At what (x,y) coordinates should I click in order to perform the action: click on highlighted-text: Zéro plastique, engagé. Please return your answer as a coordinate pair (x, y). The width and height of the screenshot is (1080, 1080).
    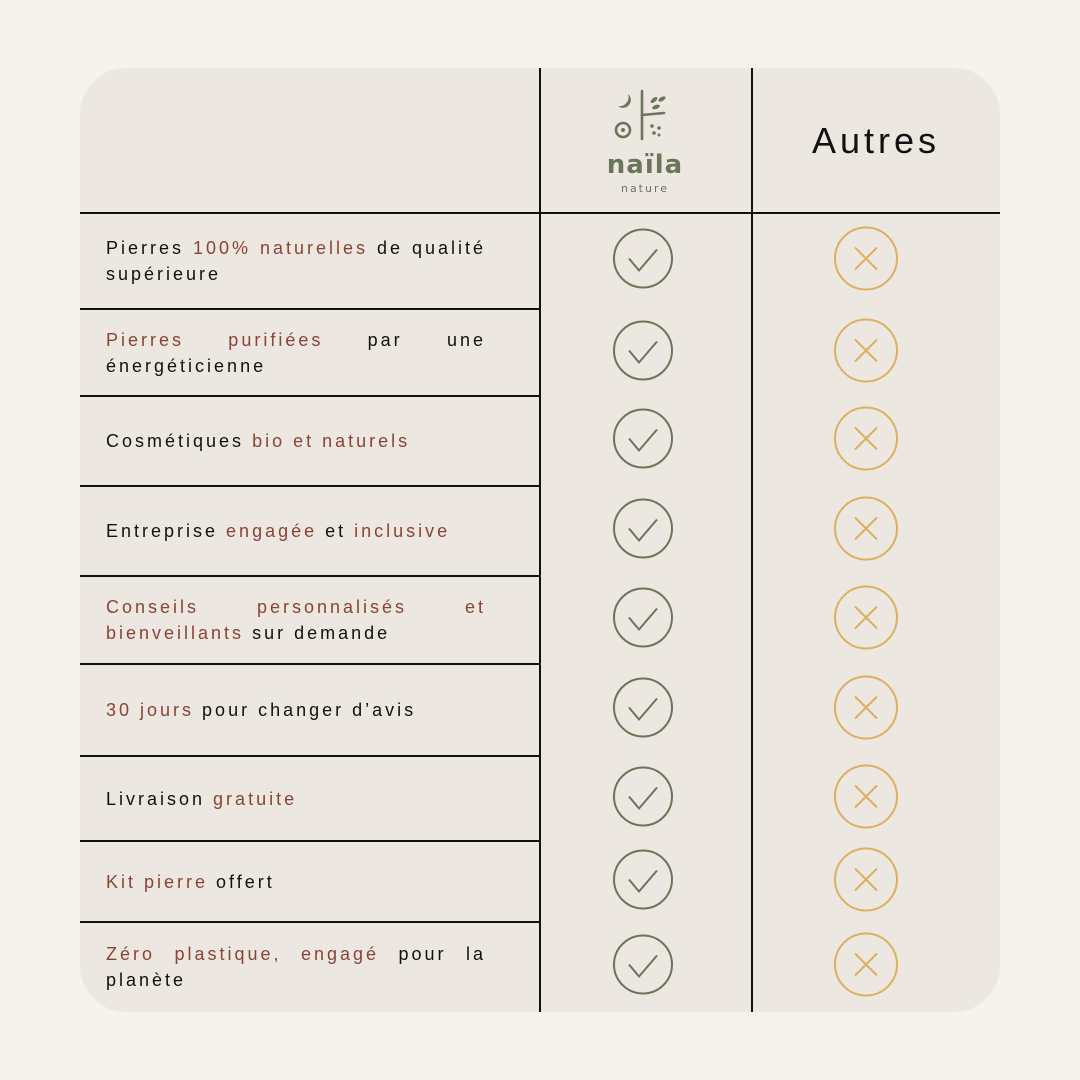
    Looking at the image, I should click on (243, 954).